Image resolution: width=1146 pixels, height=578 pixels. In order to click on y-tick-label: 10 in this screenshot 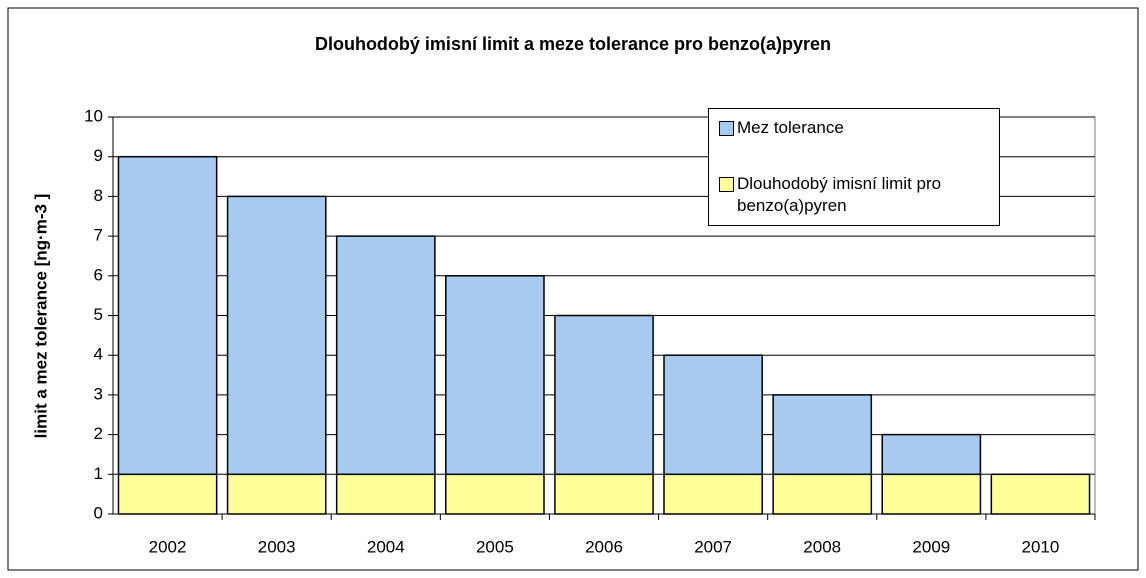, I will do `click(93, 115)`.